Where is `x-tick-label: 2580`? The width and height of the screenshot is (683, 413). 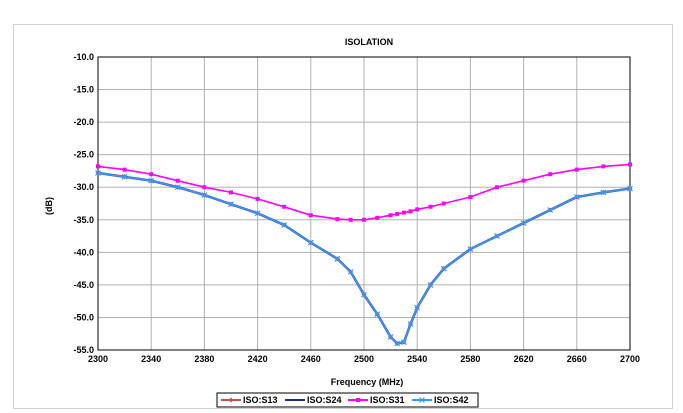
x-tick-label: 2580 is located at coordinates (470, 359).